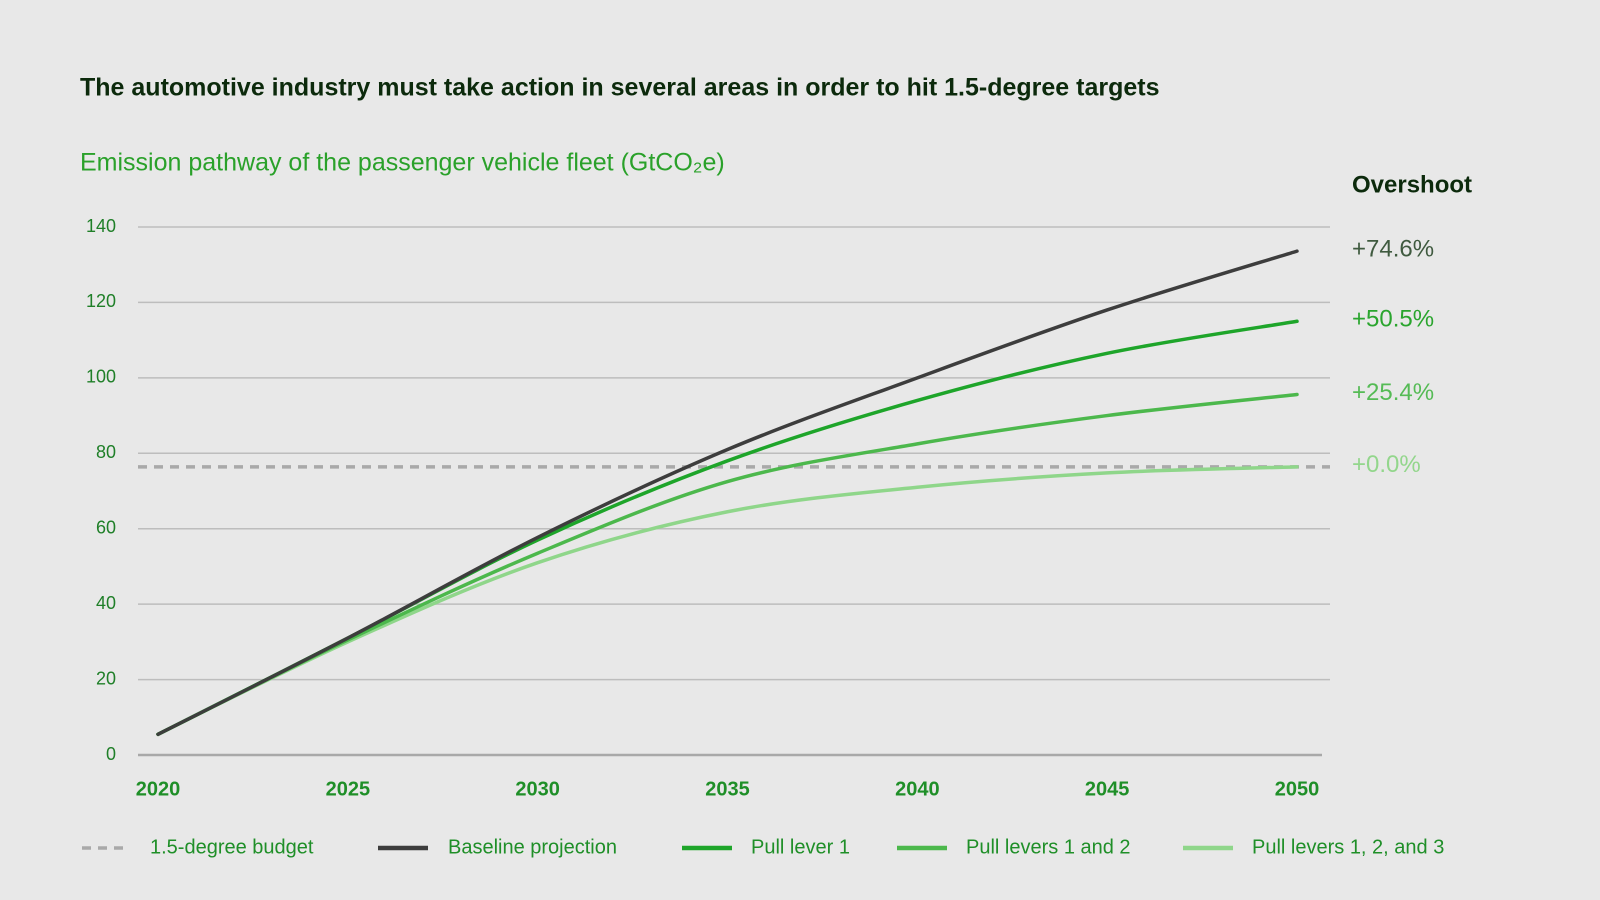  What do you see at coordinates (917, 789) in the screenshot?
I see `x-tick-label: 2040` at bounding box center [917, 789].